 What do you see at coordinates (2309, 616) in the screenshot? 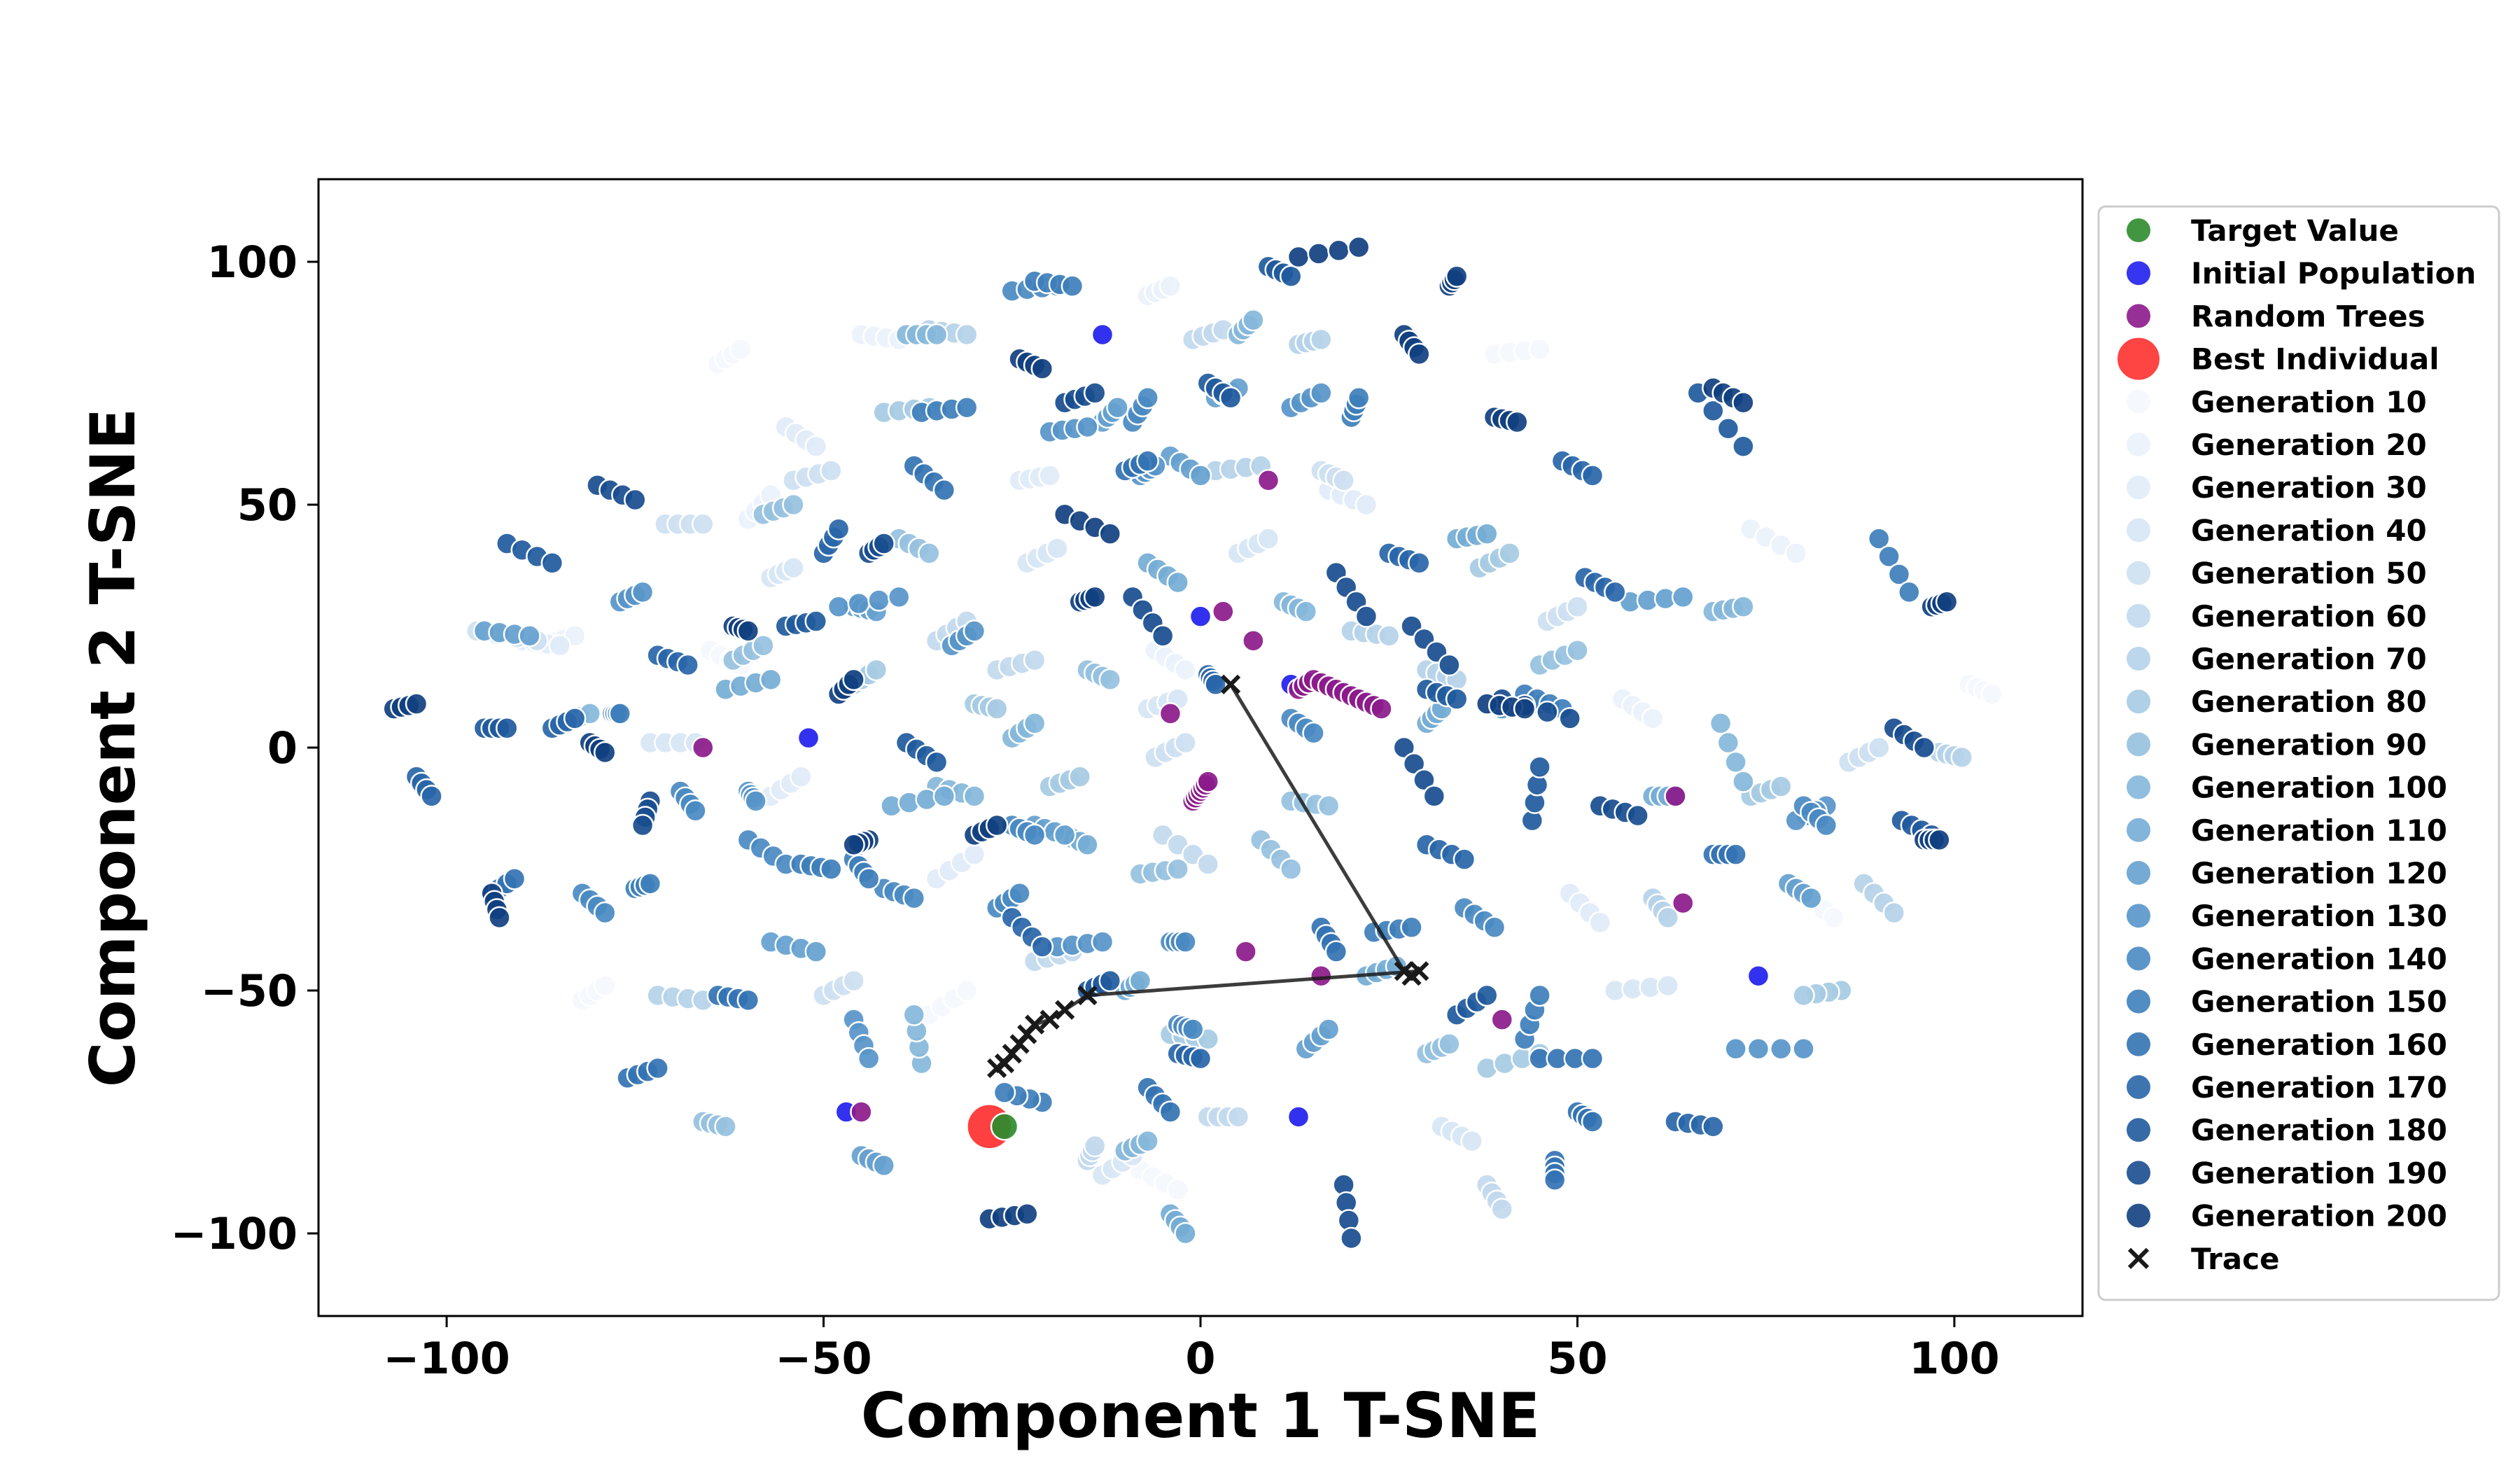
I see `legend-label-generation-60: Generation 60` at bounding box center [2309, 616].